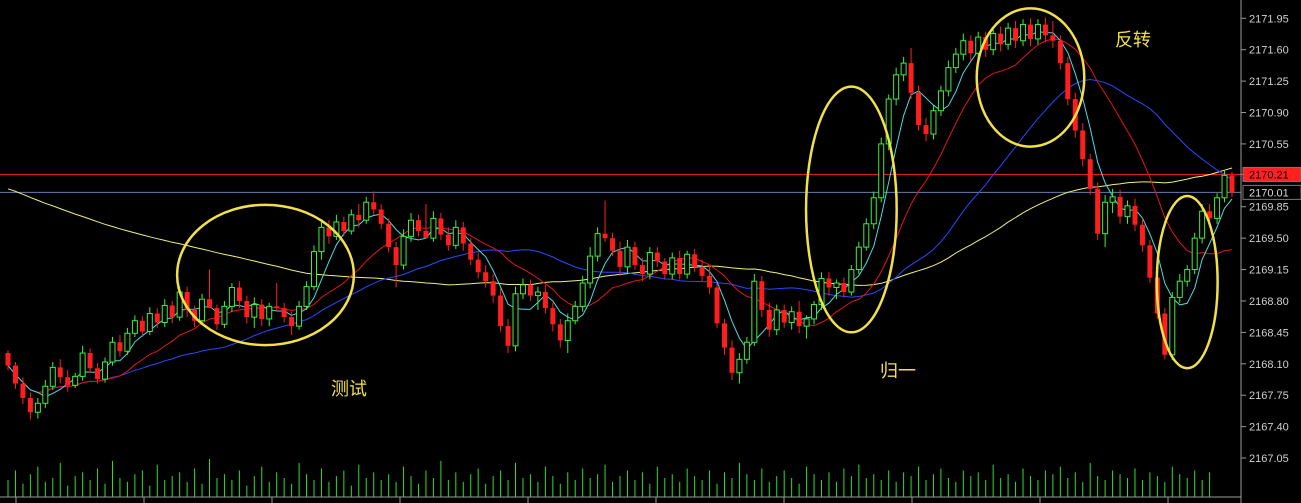 The height and width of the screenshot is (503, 1301). Describe the element at coordinates (1269, 271) in the screenshot. I see `price-tick-label: 2169.15` at that location.